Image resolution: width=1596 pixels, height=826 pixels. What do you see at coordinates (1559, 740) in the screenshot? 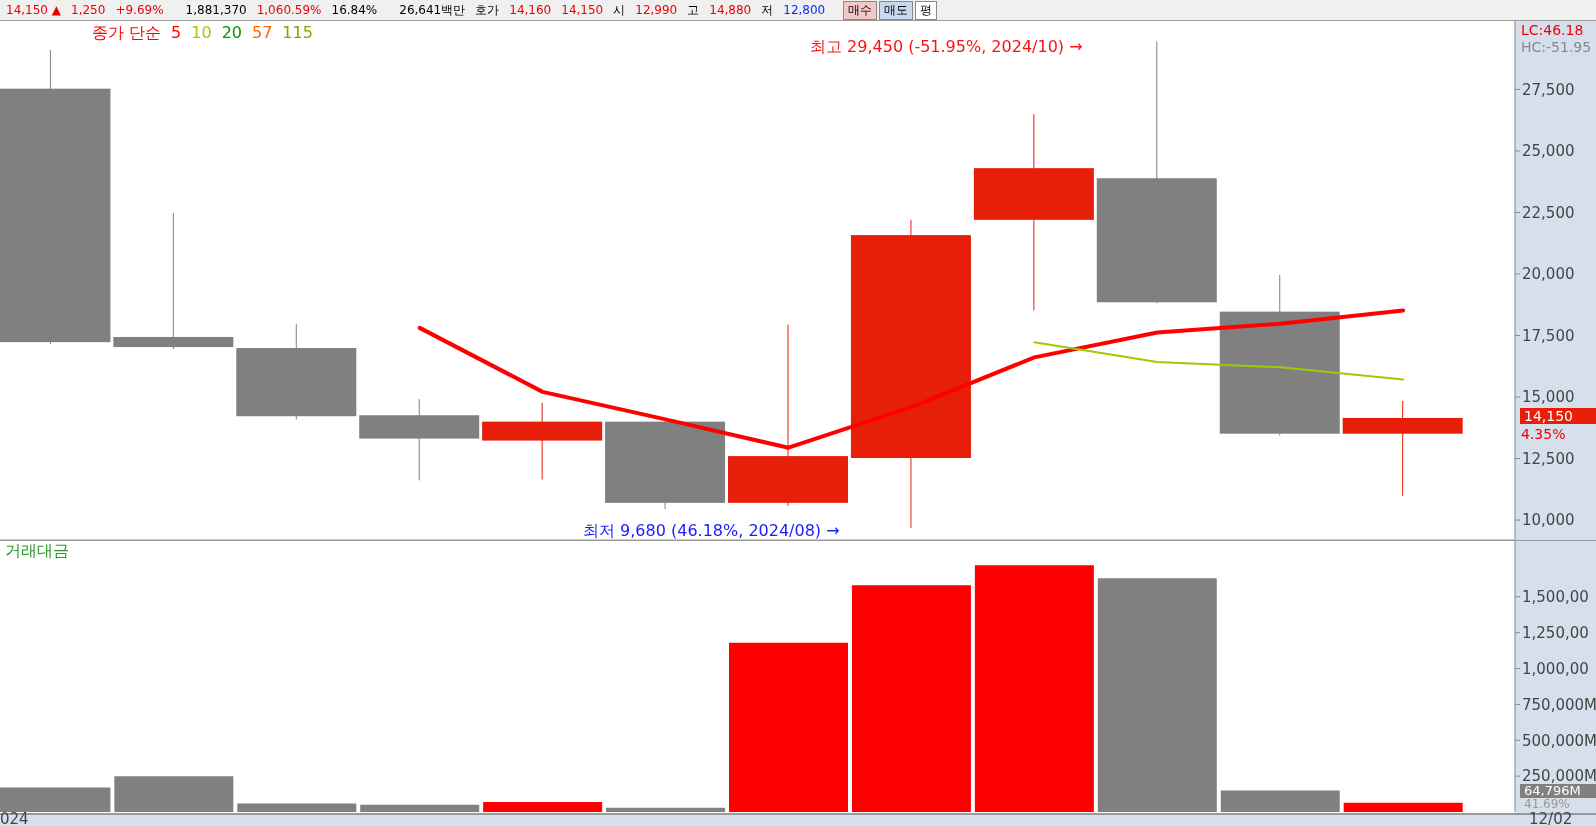
I see `y-tick-label: 500,000M` at bounding box center [1559, 740].